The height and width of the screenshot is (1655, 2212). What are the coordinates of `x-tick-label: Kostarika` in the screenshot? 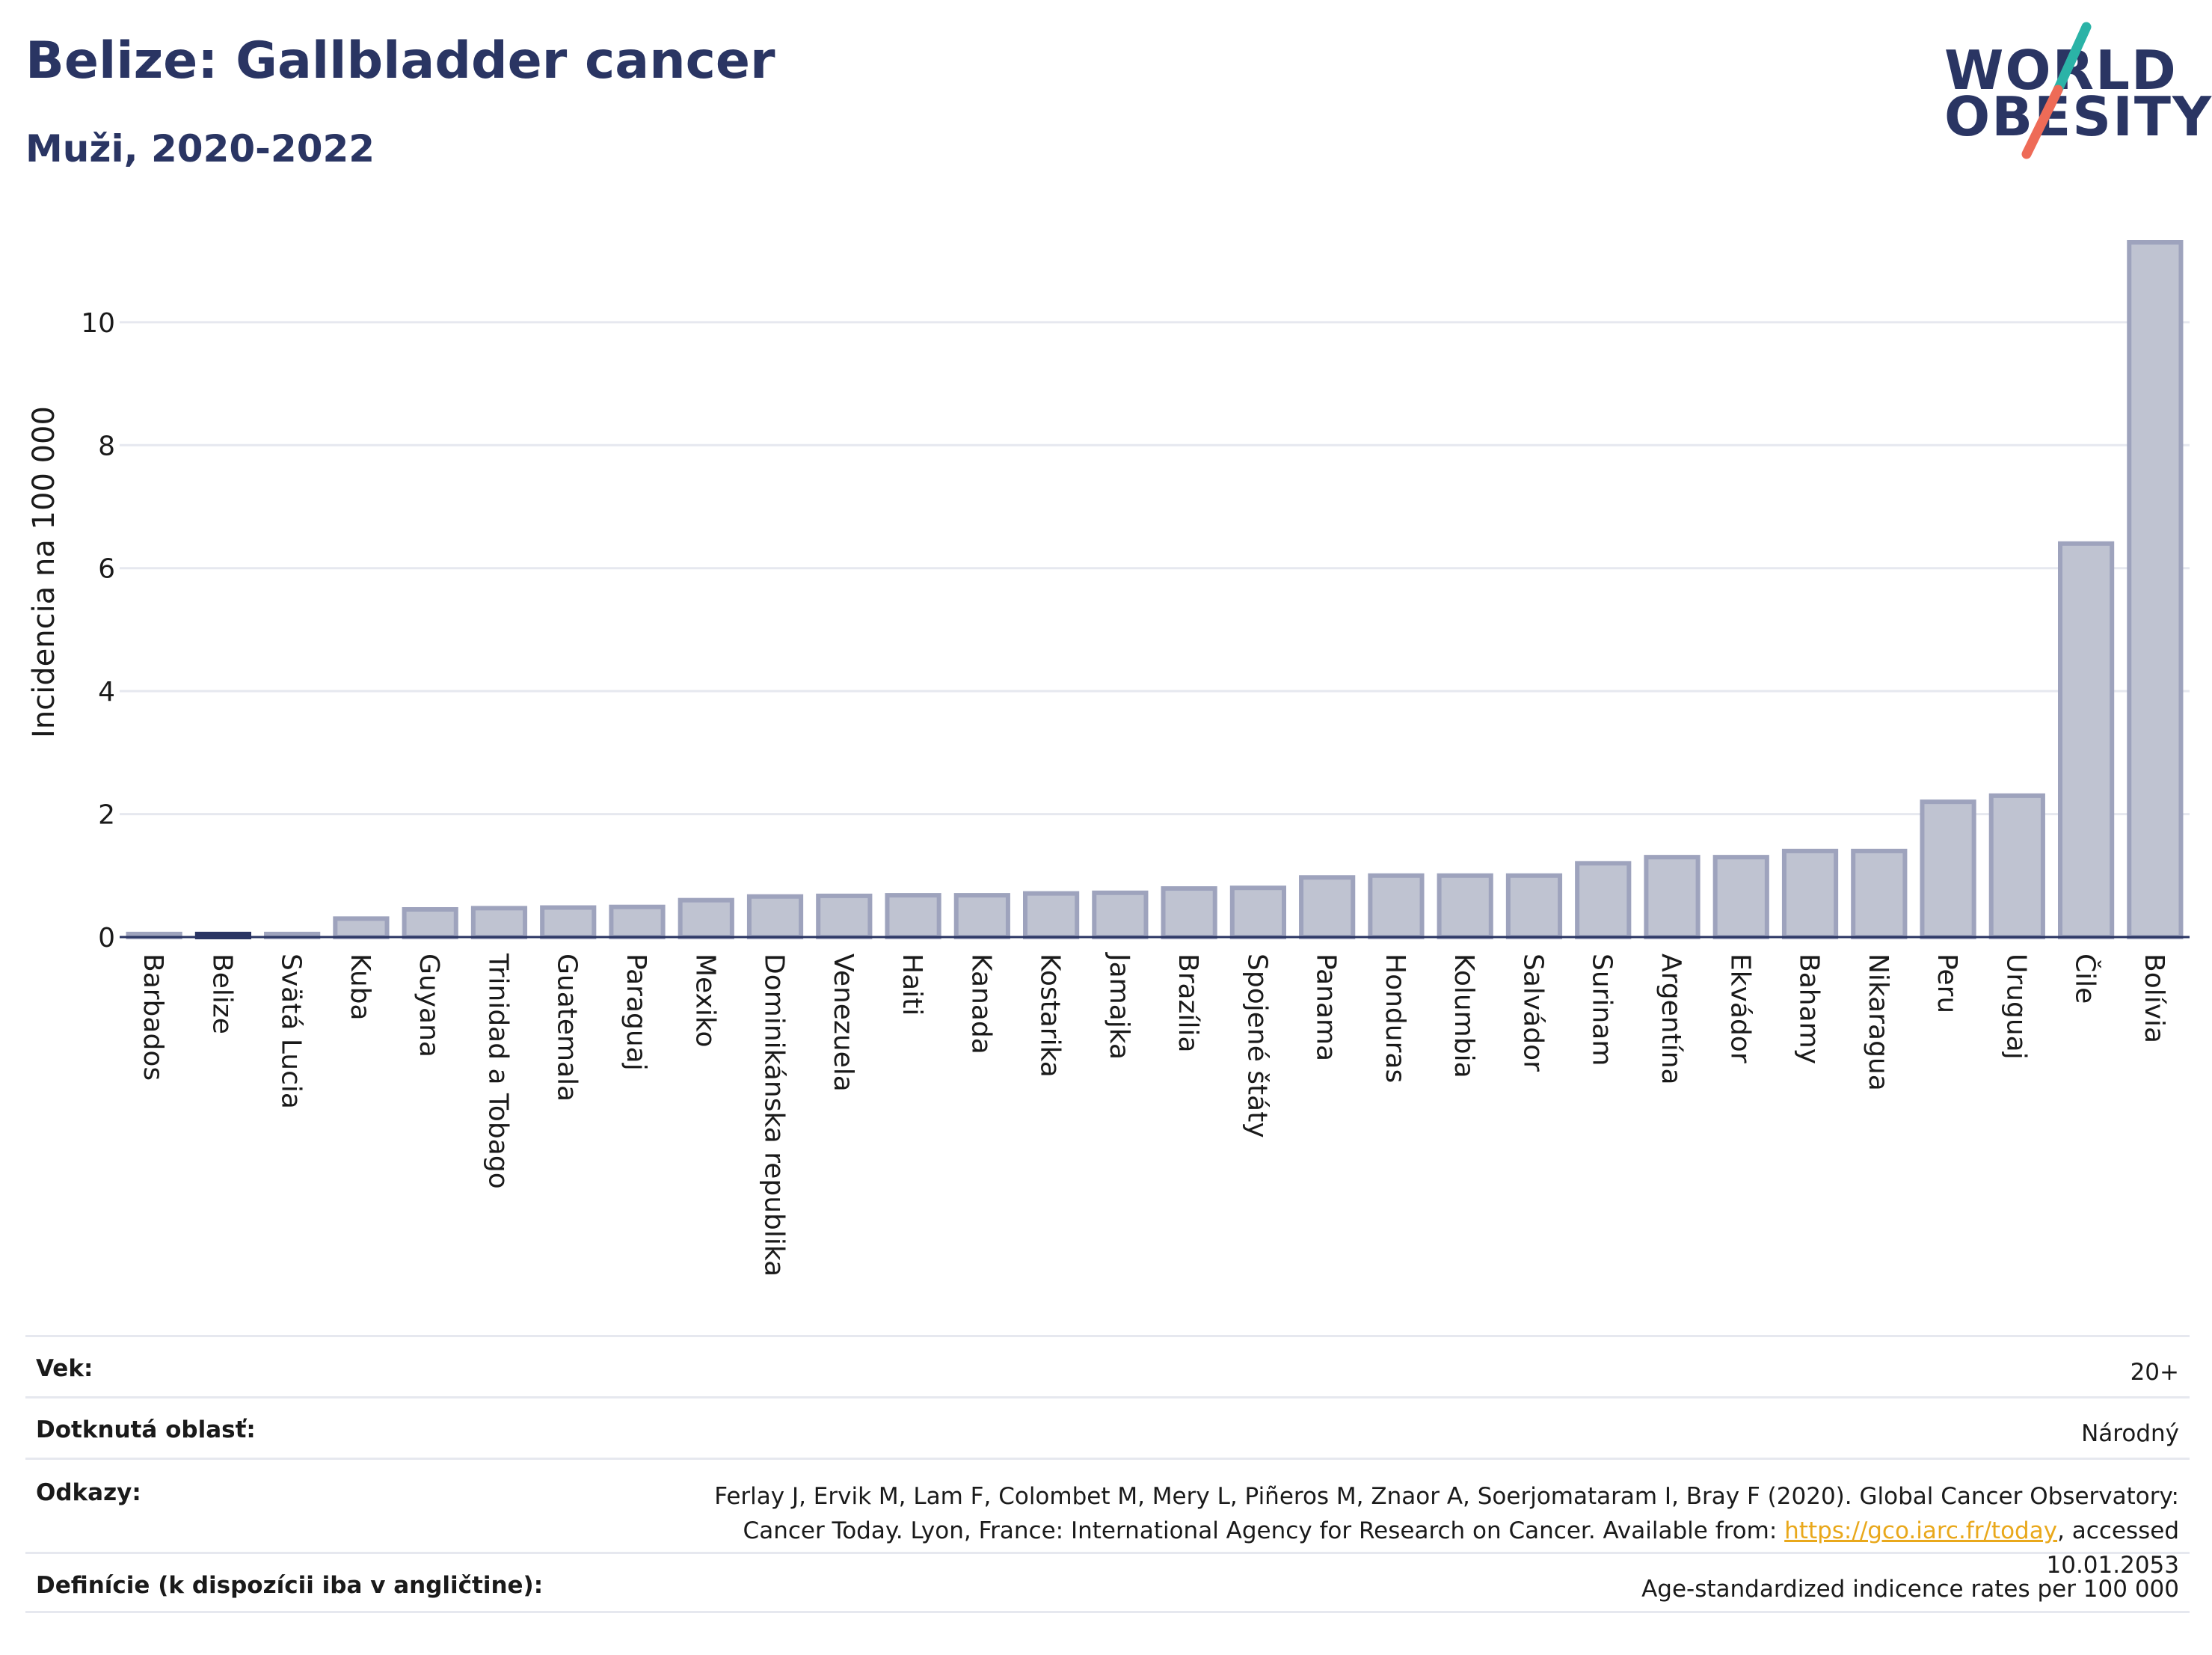 It's located at (1050, 1016).